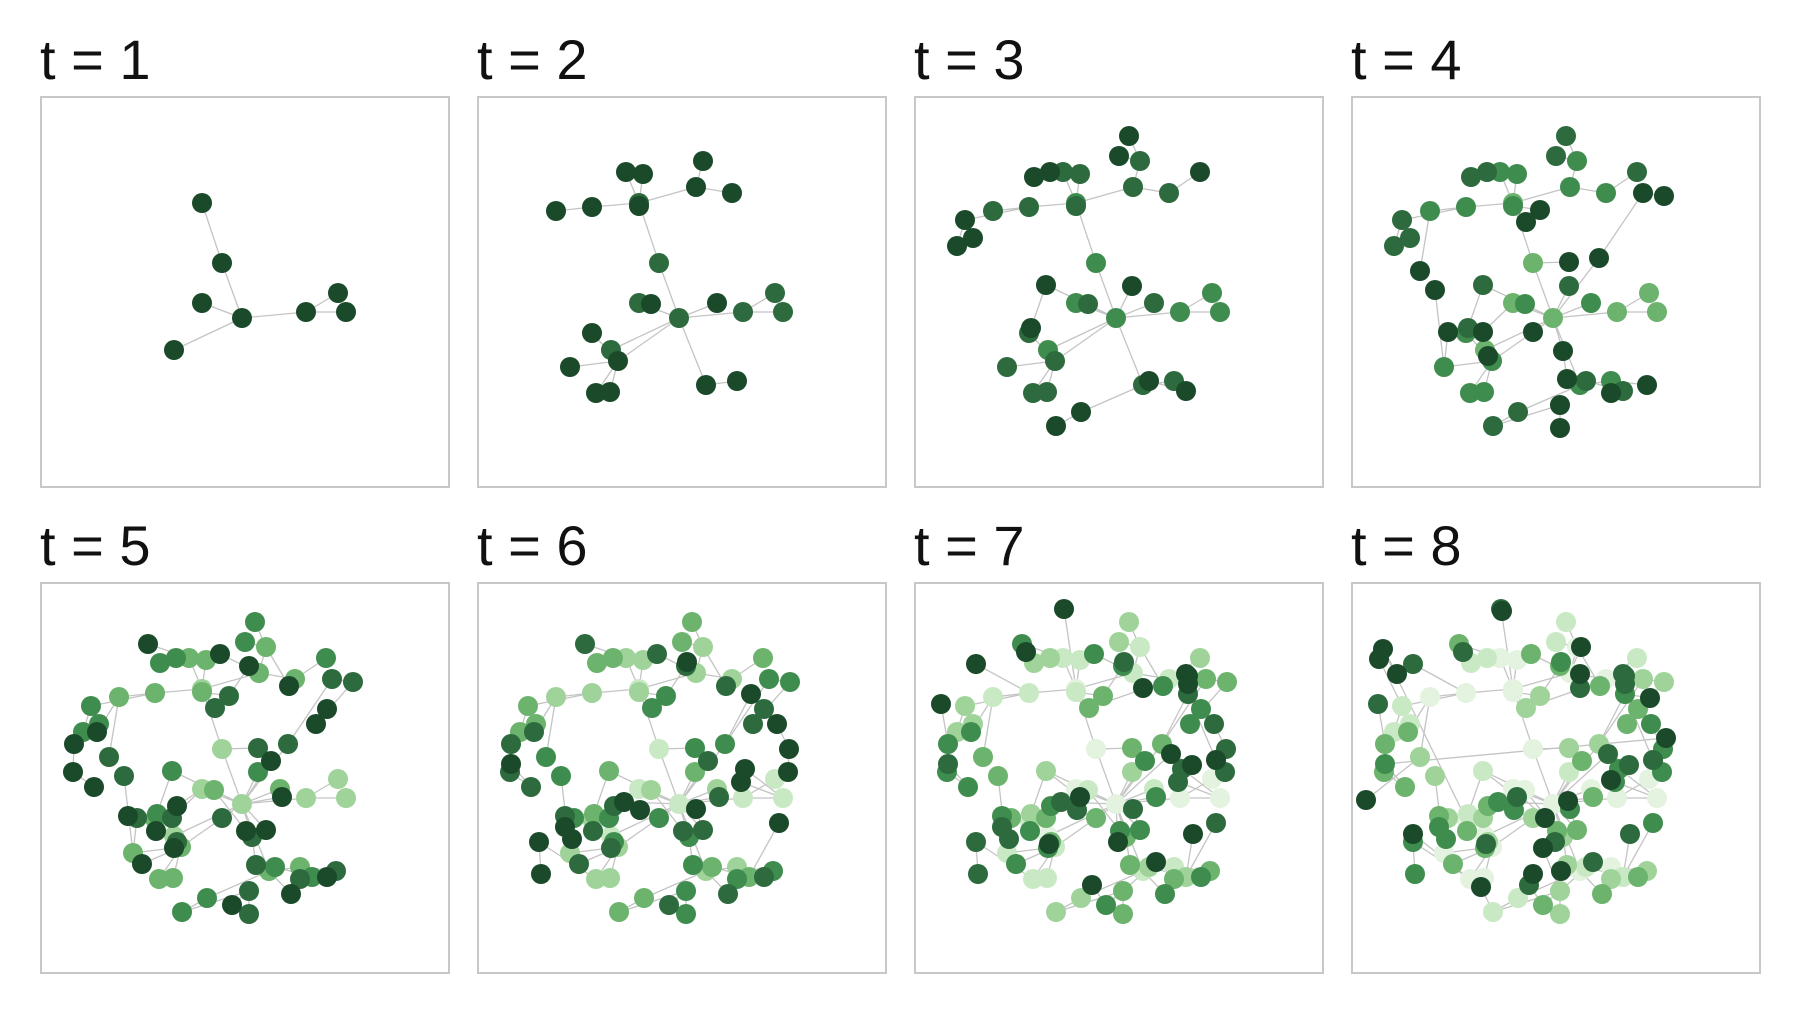  What do you see at coordinates (95, 545) in the screenshot?
I see `panel-title: t = 5` at bounding box center [95, 545].